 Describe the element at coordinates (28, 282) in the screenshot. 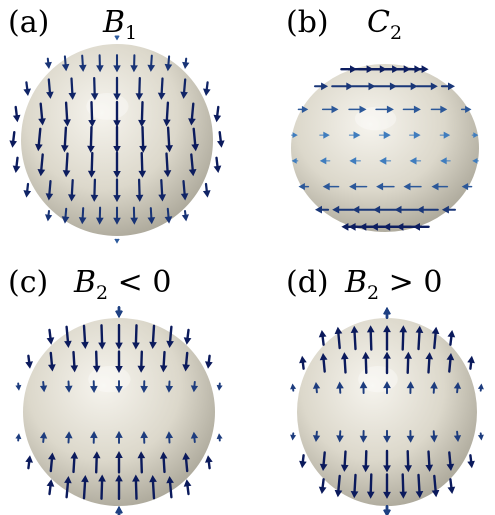

I see `panel-c-label: (c)` at that location.